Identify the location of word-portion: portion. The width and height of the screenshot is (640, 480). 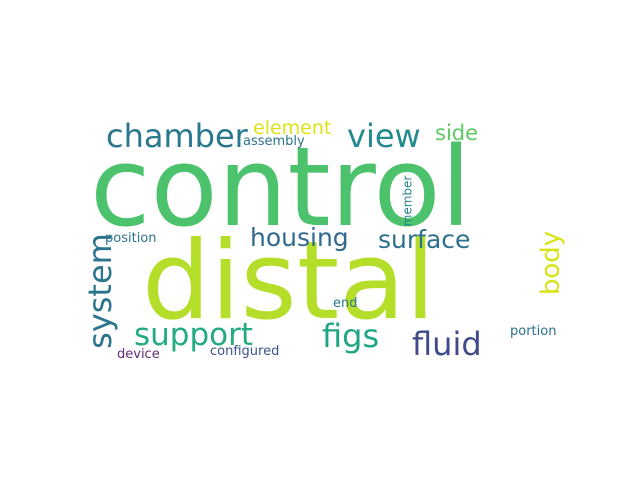
(533, 331).